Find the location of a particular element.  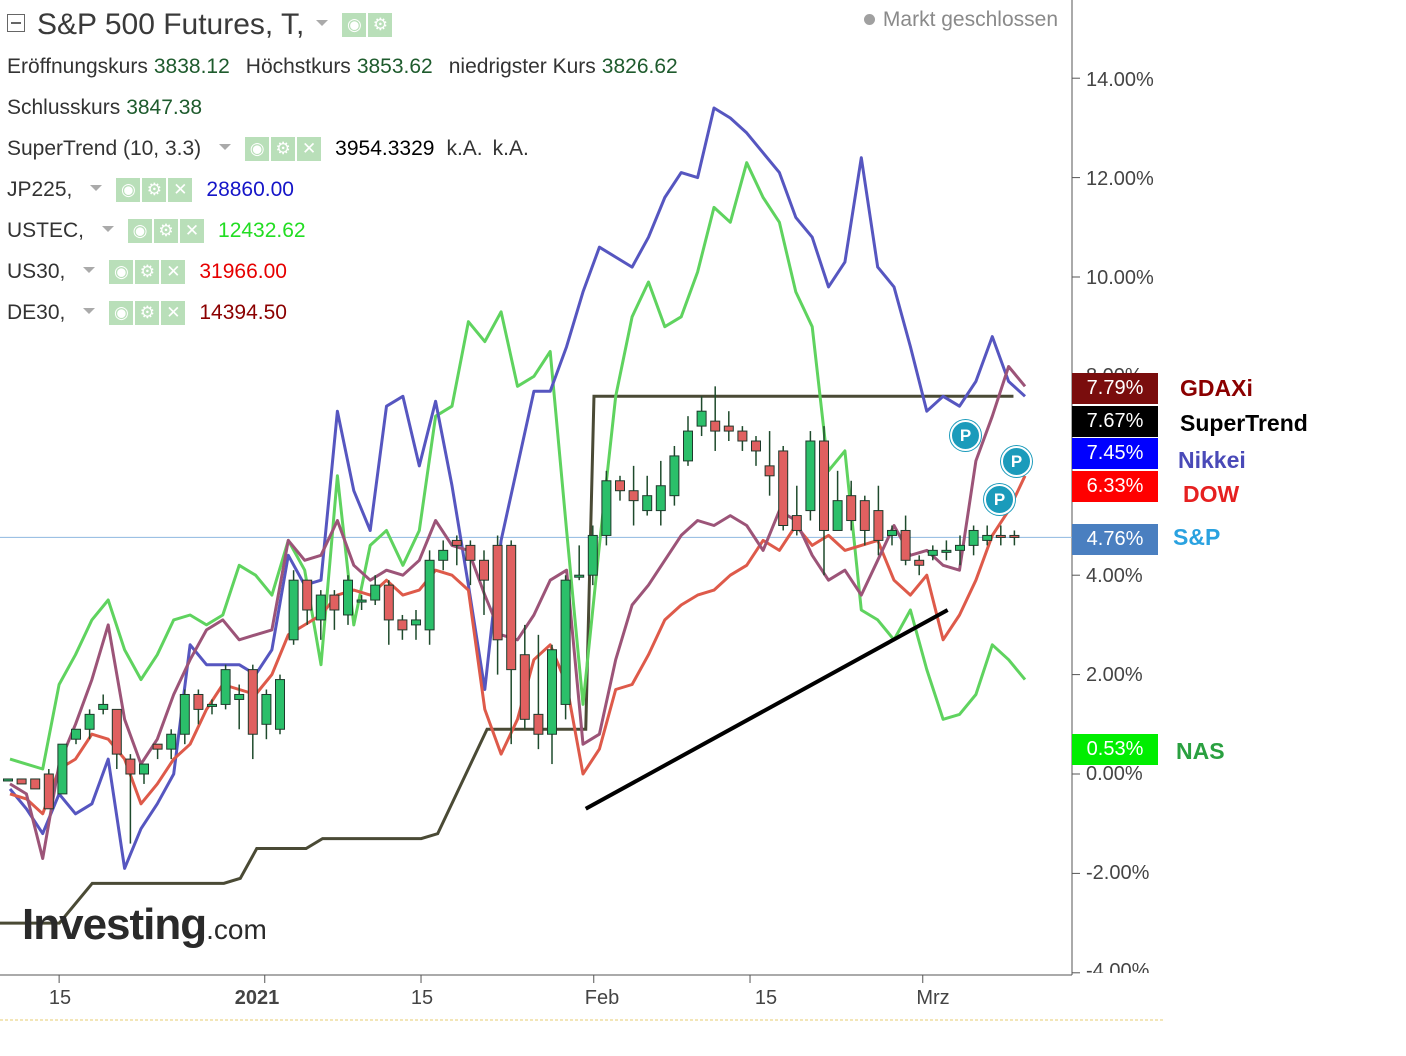

series-name-nikkei: Nikkei is located at coordinates (1212, 460).